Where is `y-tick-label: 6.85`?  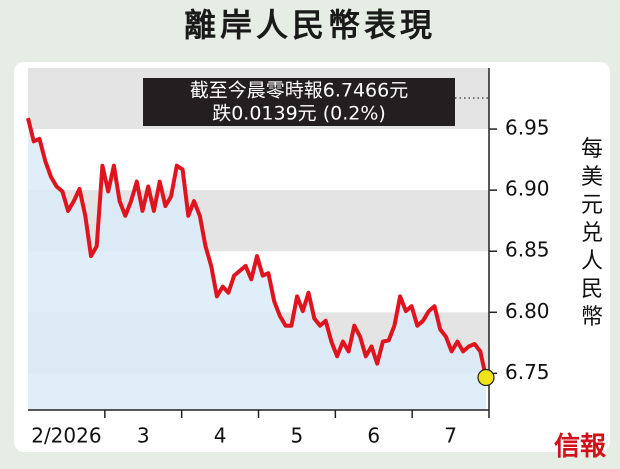 y-tick-label: 6.85 is located at coordinates (527, 250).